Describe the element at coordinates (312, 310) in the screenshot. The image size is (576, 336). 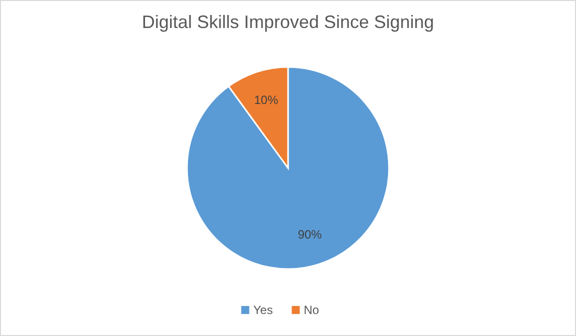
I see `legend-label: No` at that location.